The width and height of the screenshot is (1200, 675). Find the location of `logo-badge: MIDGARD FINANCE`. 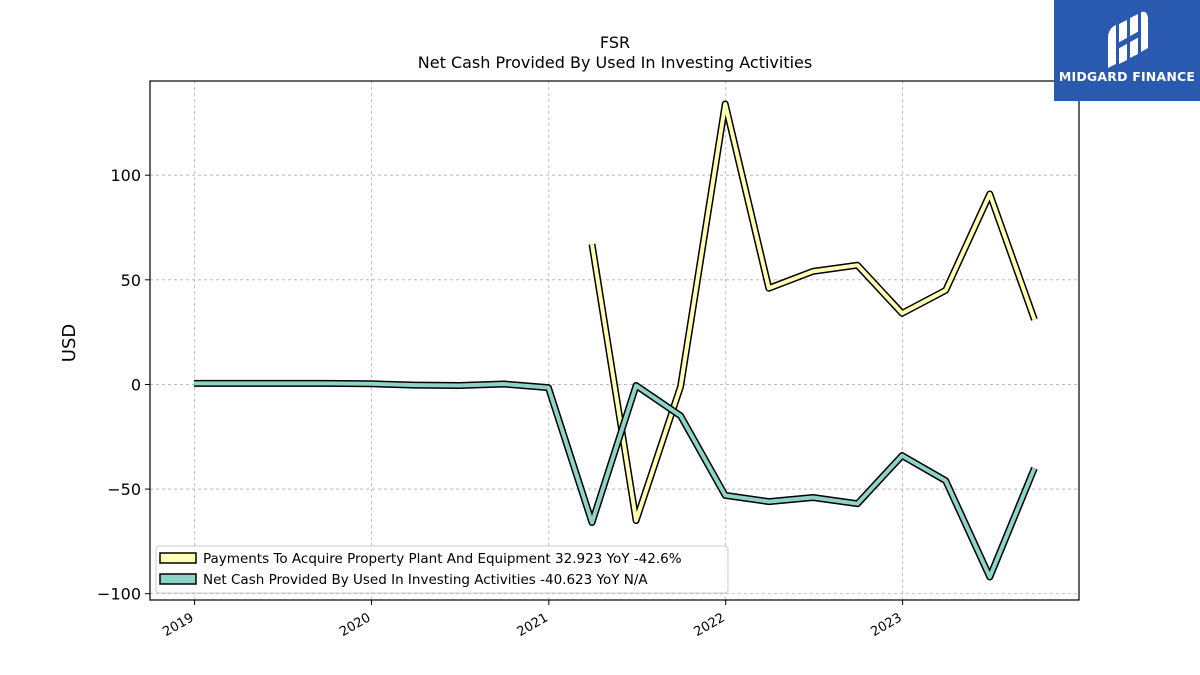

logo-badge: MIDGARD FINANCE is located at coordinates (1127, 50).